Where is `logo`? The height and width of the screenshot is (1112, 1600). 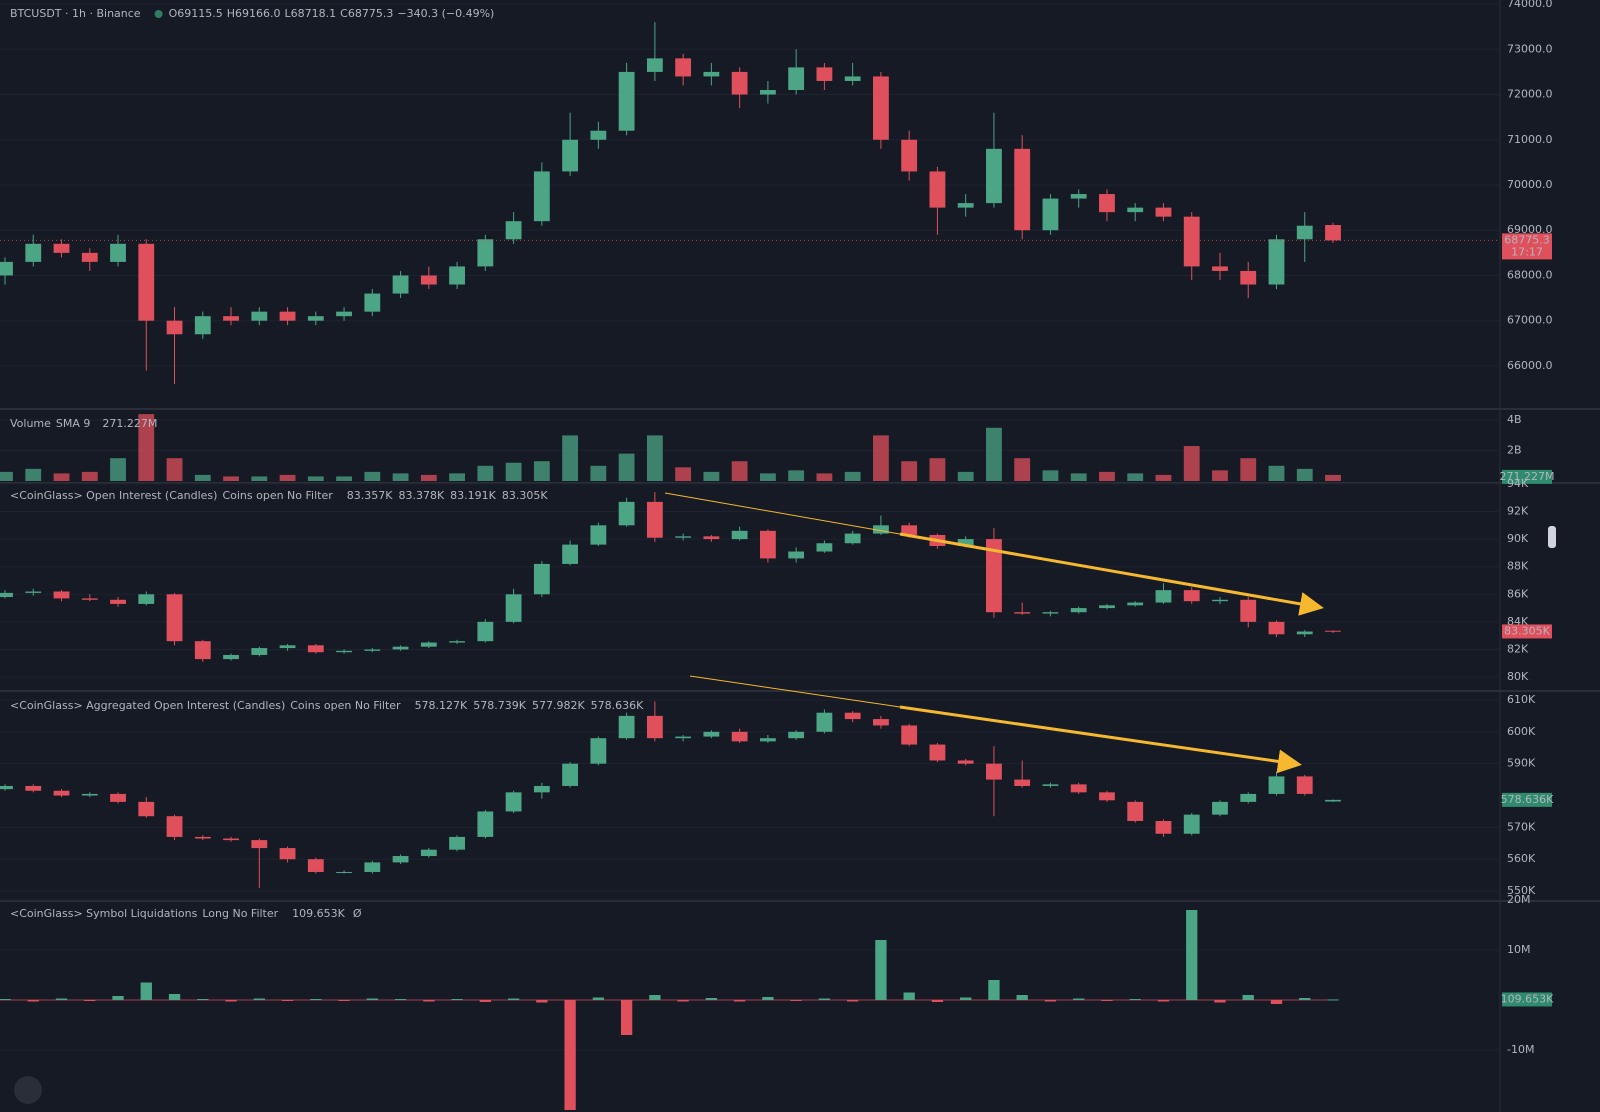
logo is located at coordinates (28, 1090).